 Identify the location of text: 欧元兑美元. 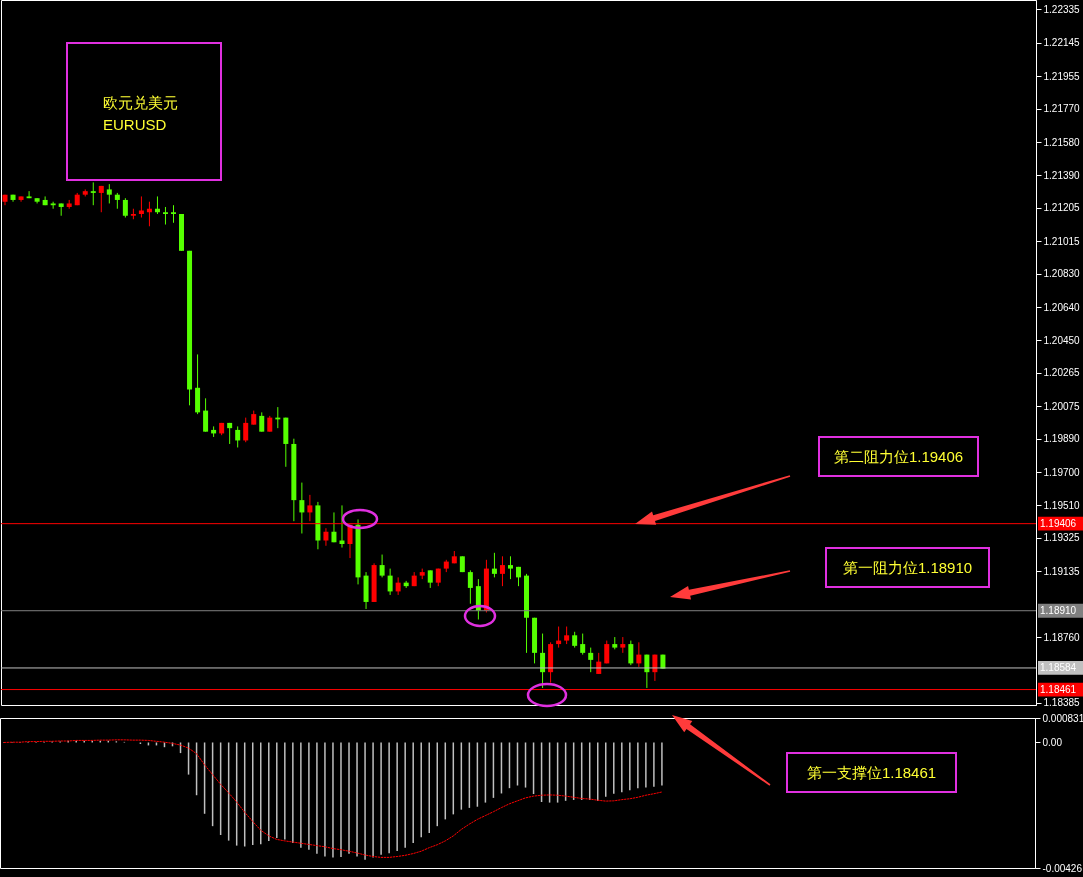
(141, 103).